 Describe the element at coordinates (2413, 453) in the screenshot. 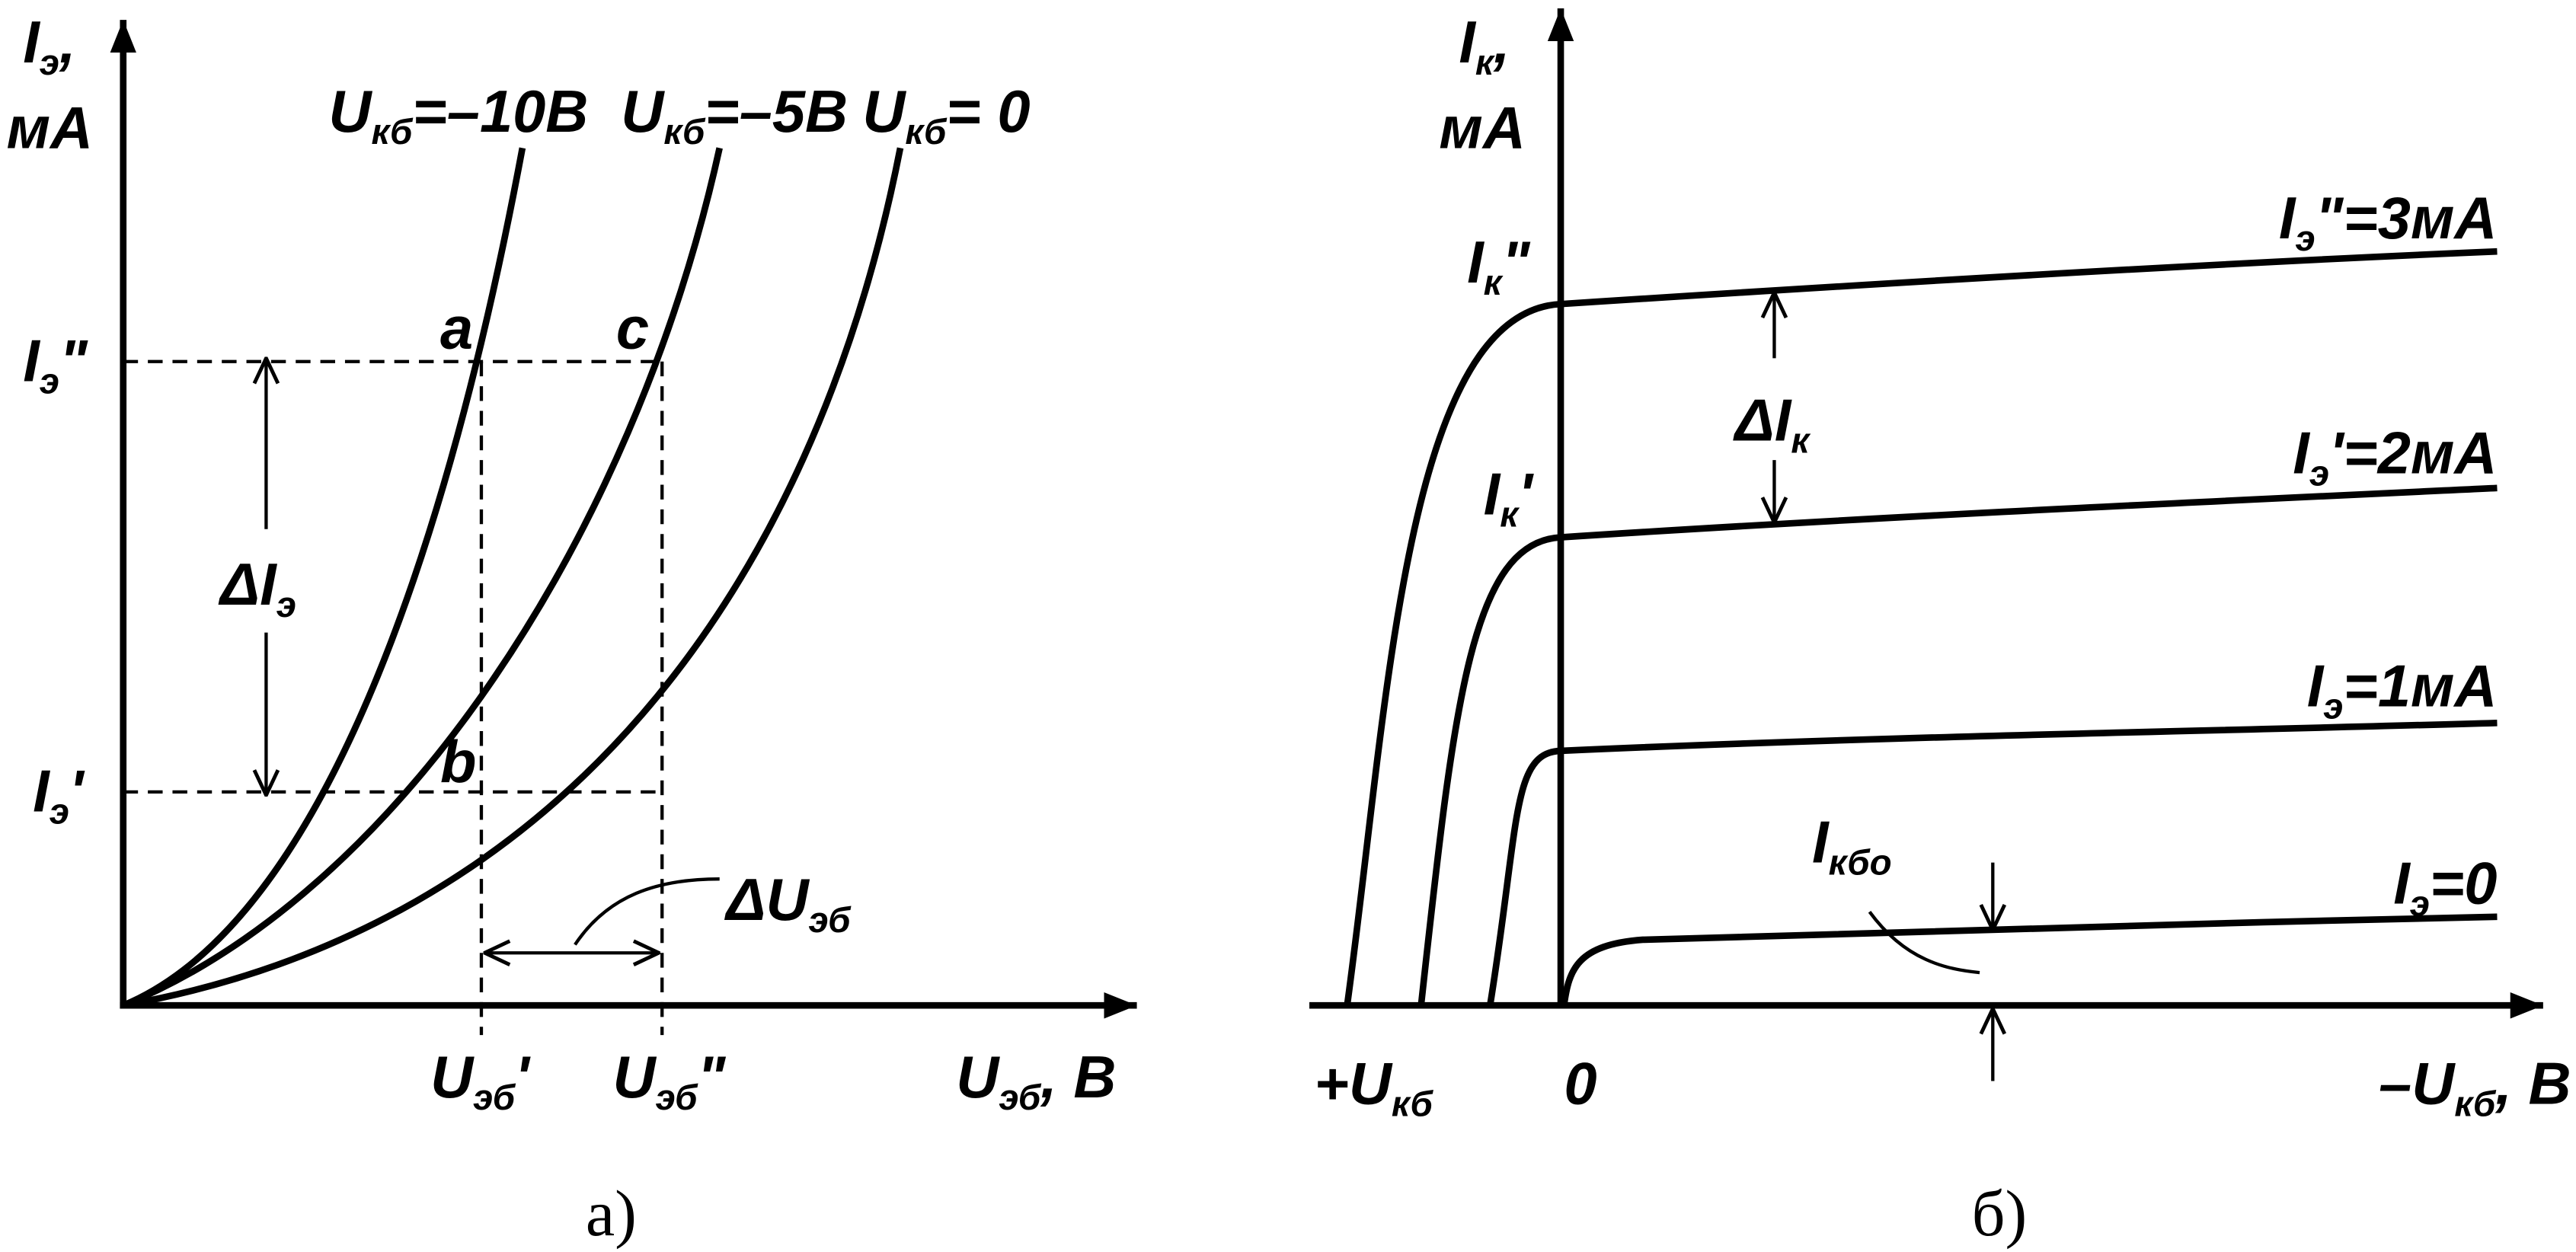

I see `label-tail: '=2мА` at that location.